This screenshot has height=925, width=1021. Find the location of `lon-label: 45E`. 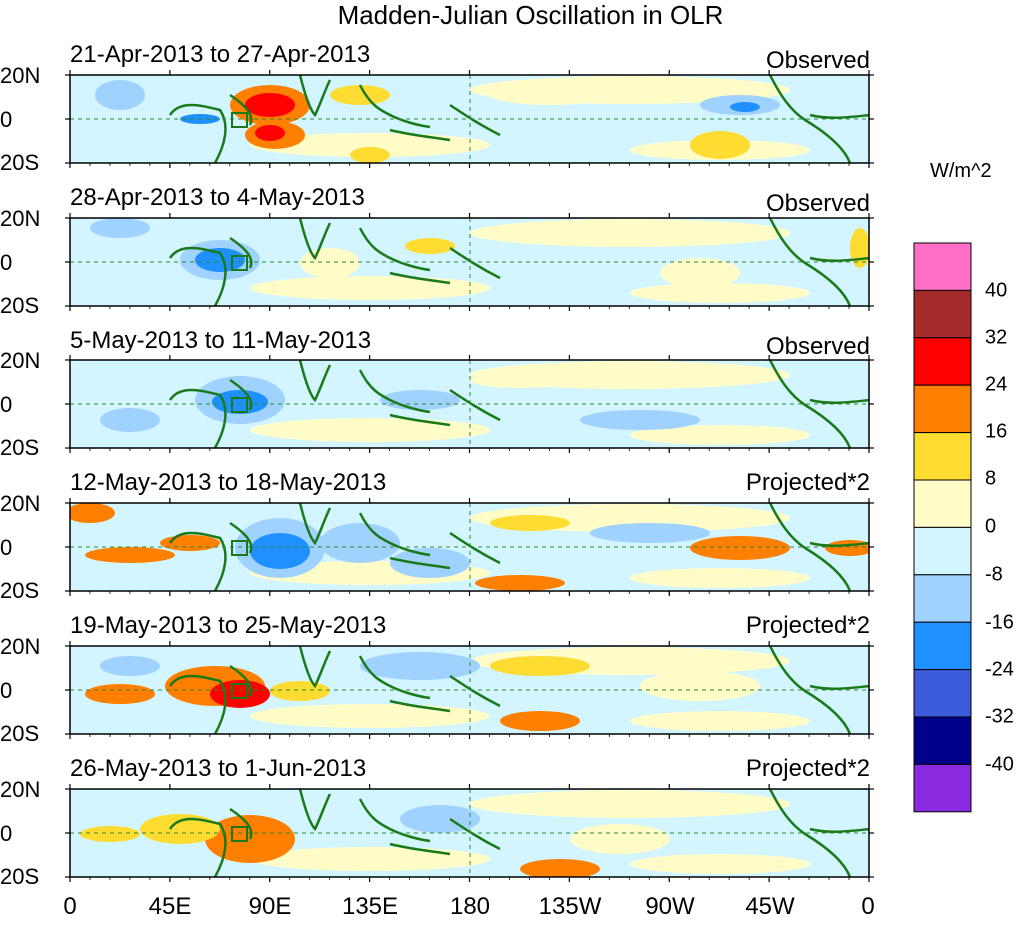

lon-label: 45E is located at coordinates (170, 906).